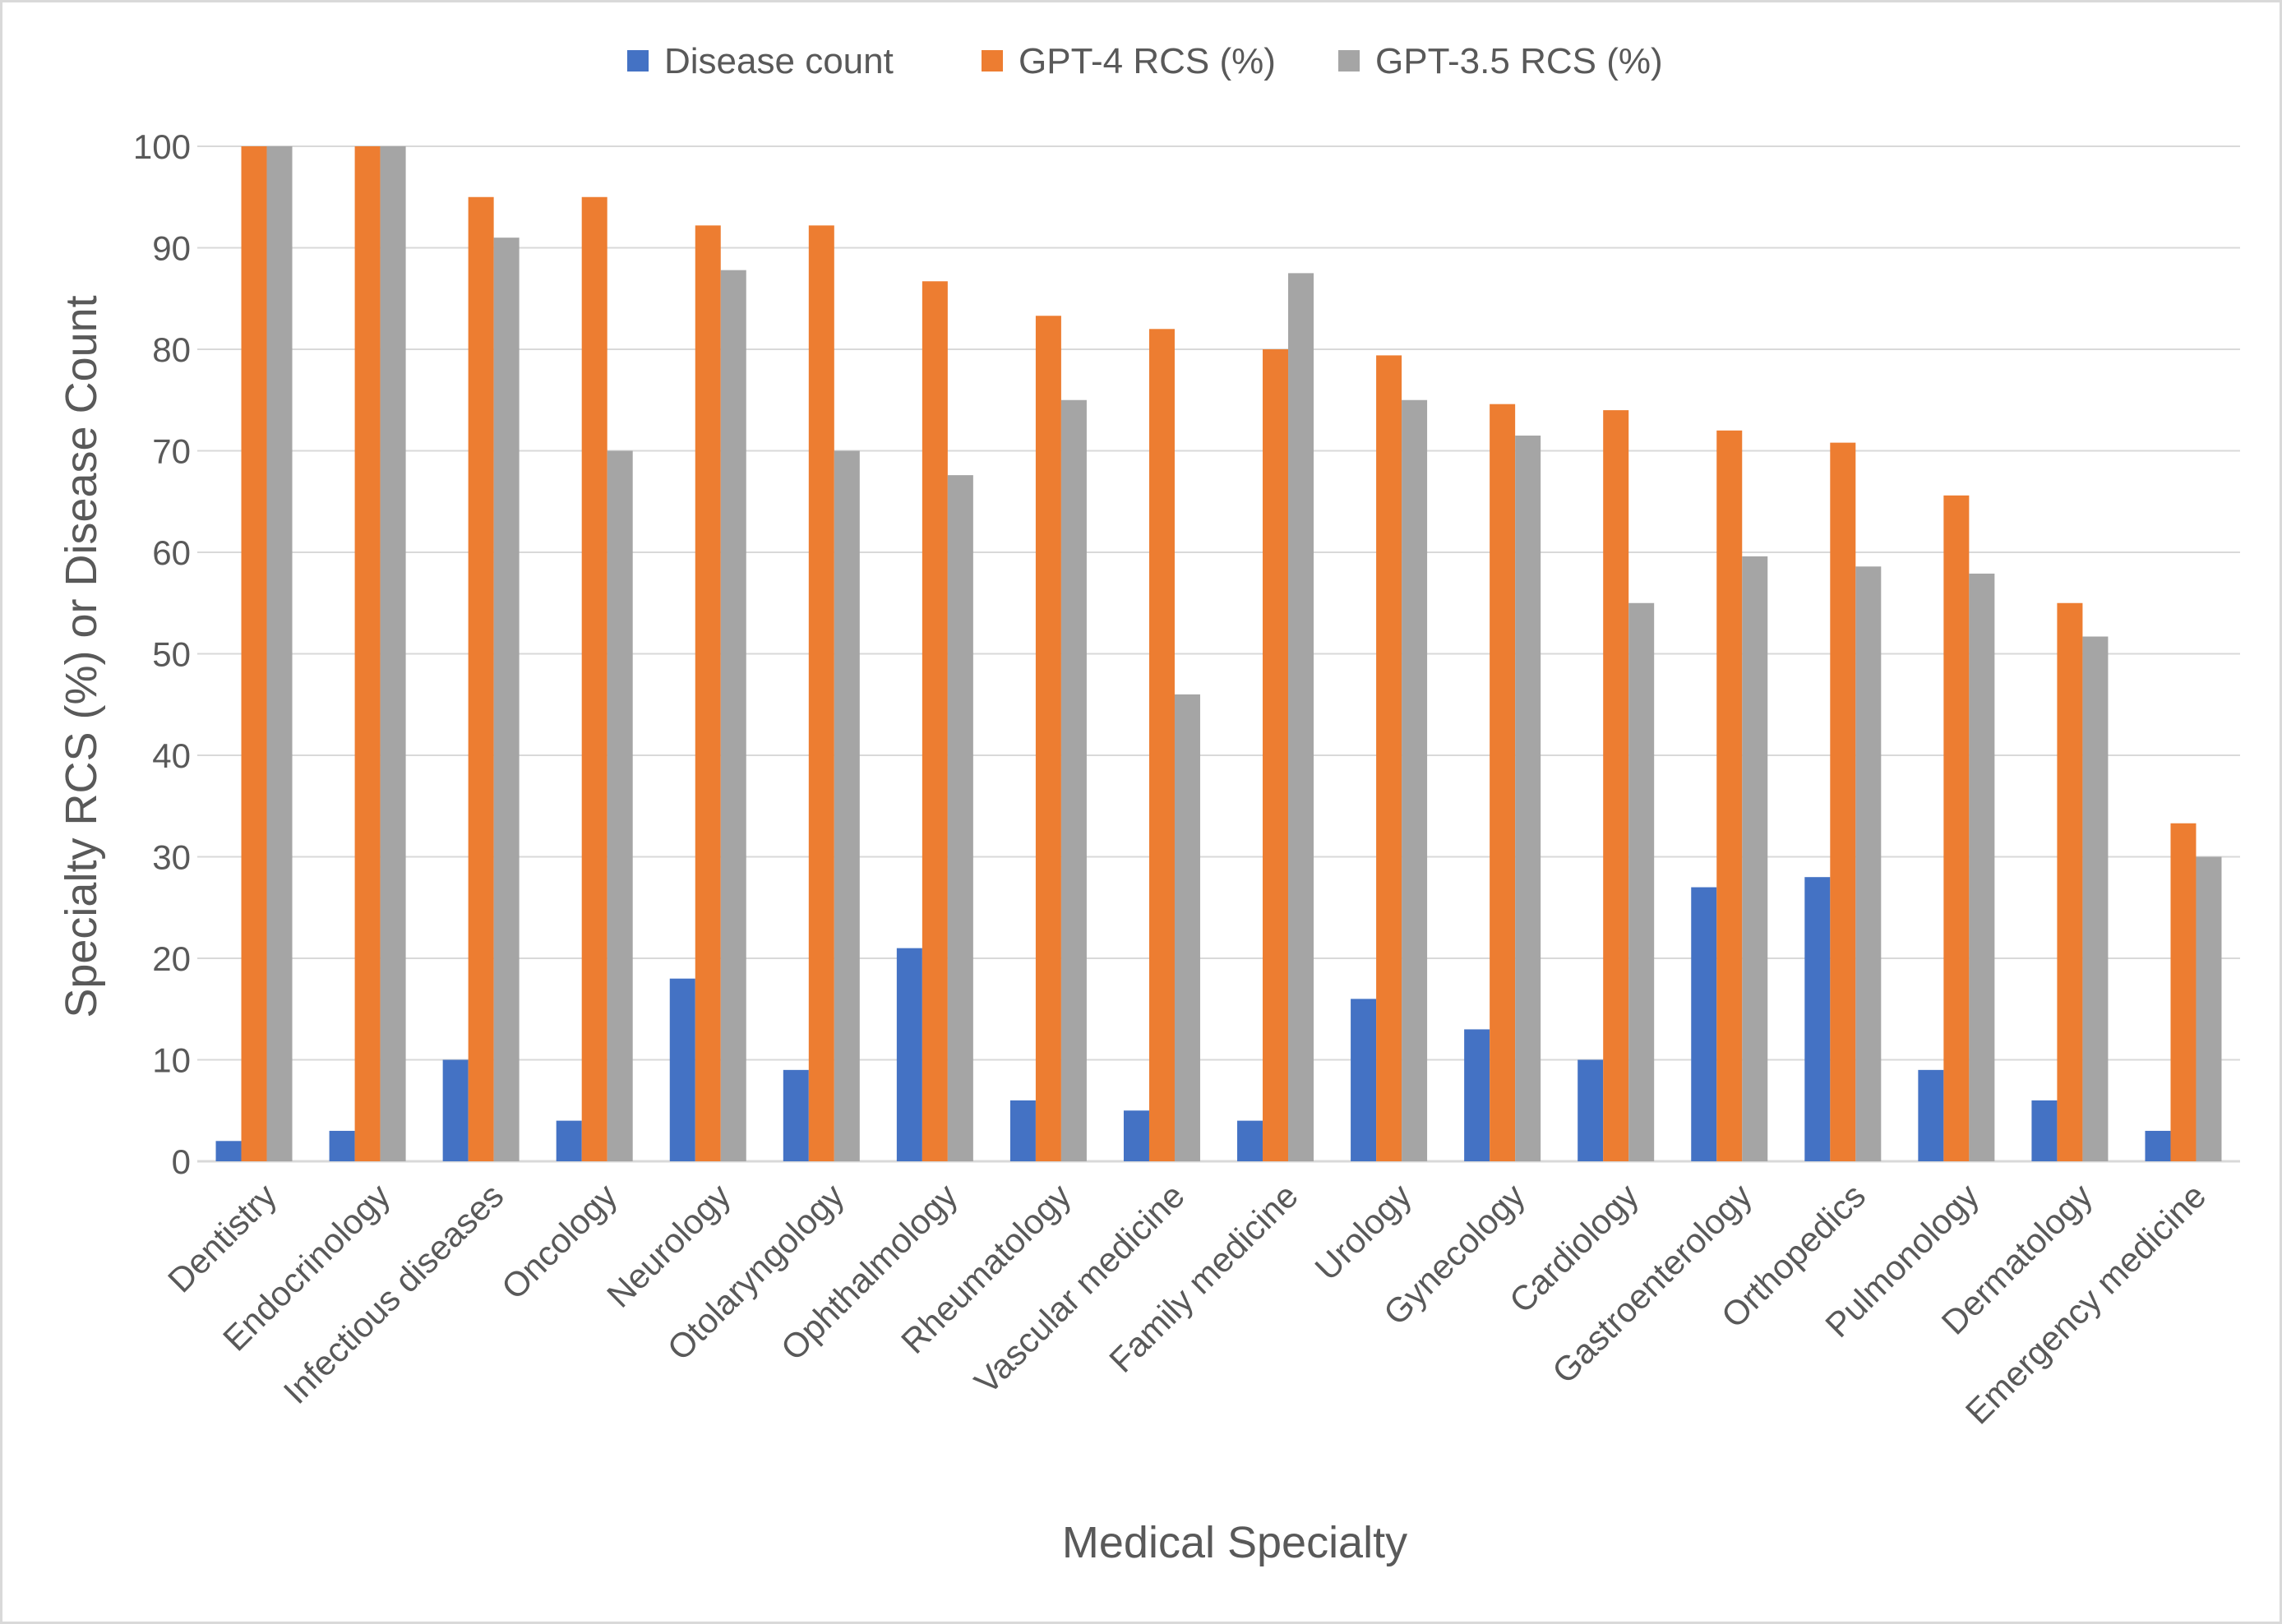  What do you see at coordinates (935, 721) in the screenshot?
I see `bar-gpt-4-rcs-ophthalmology` at bounding box center [935, 721].